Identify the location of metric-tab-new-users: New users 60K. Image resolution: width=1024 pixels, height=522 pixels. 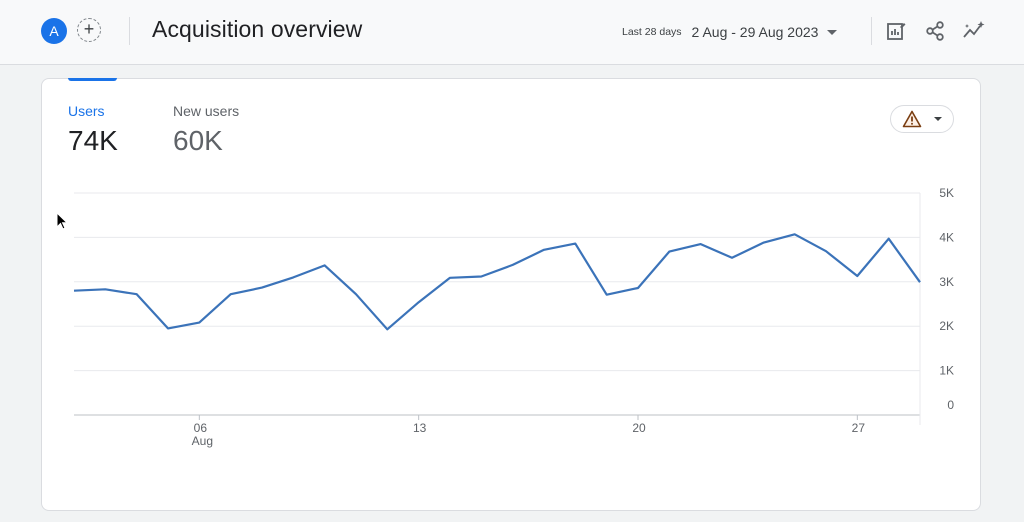
(206, 130).